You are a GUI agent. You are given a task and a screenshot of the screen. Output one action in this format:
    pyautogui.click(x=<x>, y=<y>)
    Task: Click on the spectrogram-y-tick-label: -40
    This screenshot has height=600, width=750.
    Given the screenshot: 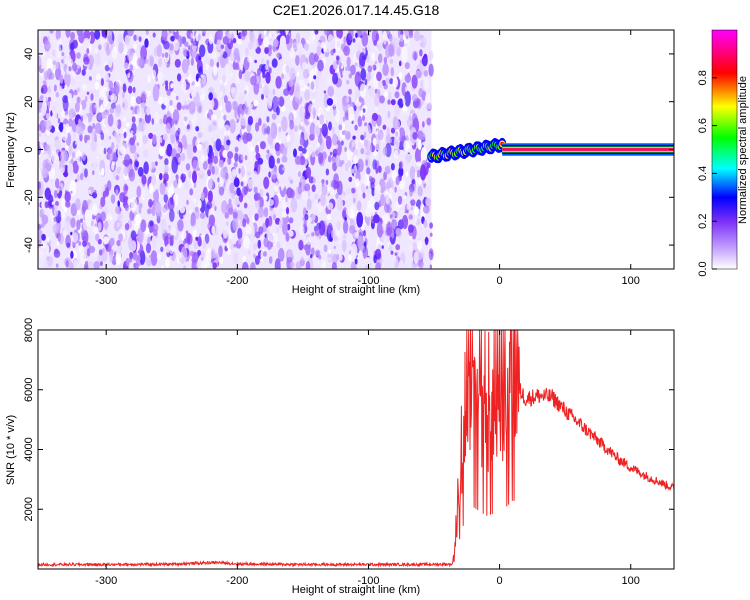 What is the action you would take?
    pyautogui.click(x=29, y=245)
    